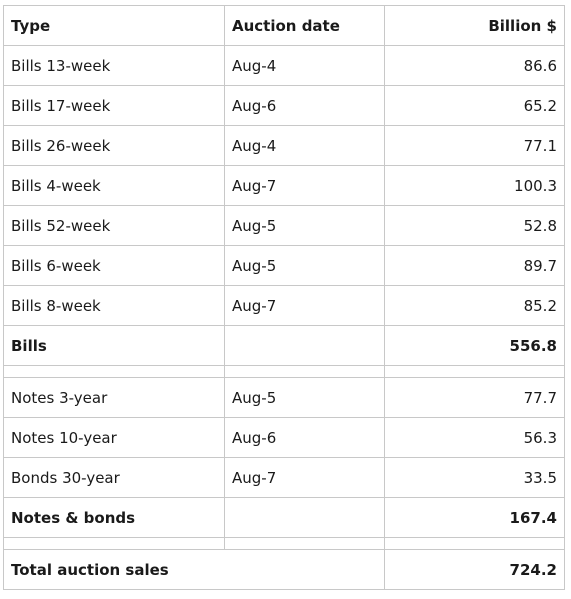 The height and width of the screenshot is (599, 571). I want to click on subtotal-label: Notes & bonds, so click(114, 517).